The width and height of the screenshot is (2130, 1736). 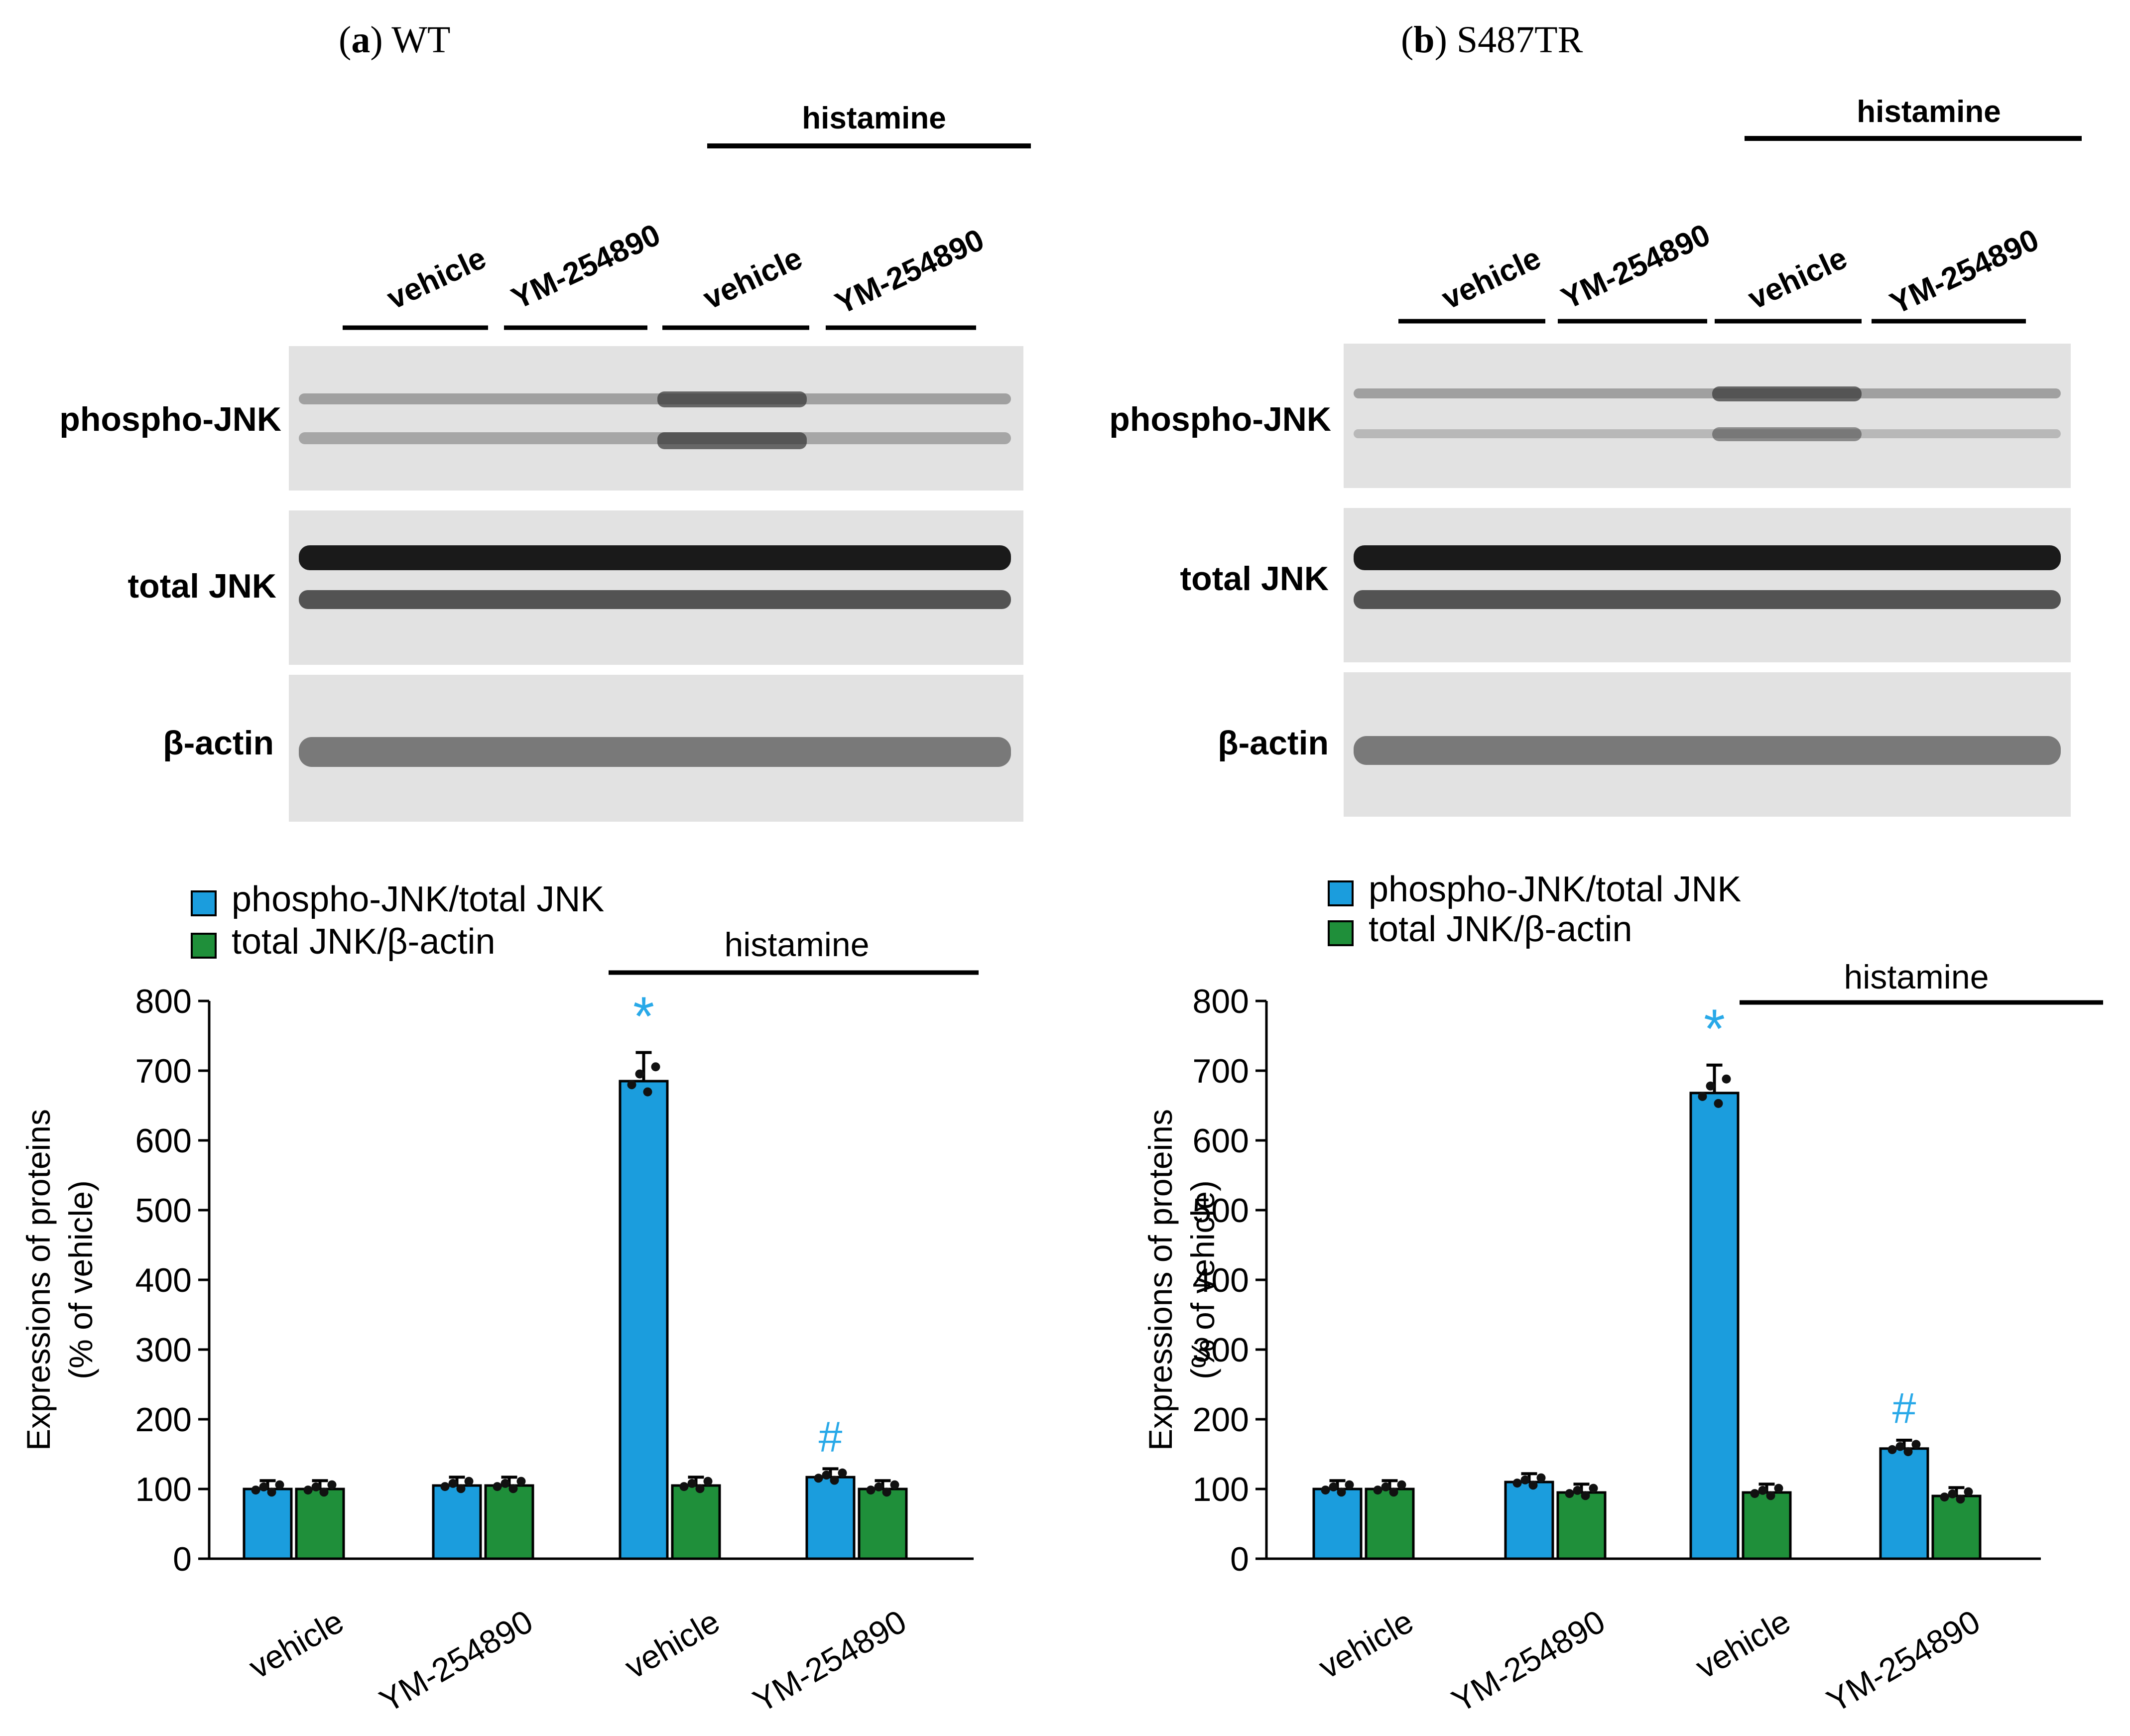 I want to click on significance-marker: #, so click(x=1904, y=1408).